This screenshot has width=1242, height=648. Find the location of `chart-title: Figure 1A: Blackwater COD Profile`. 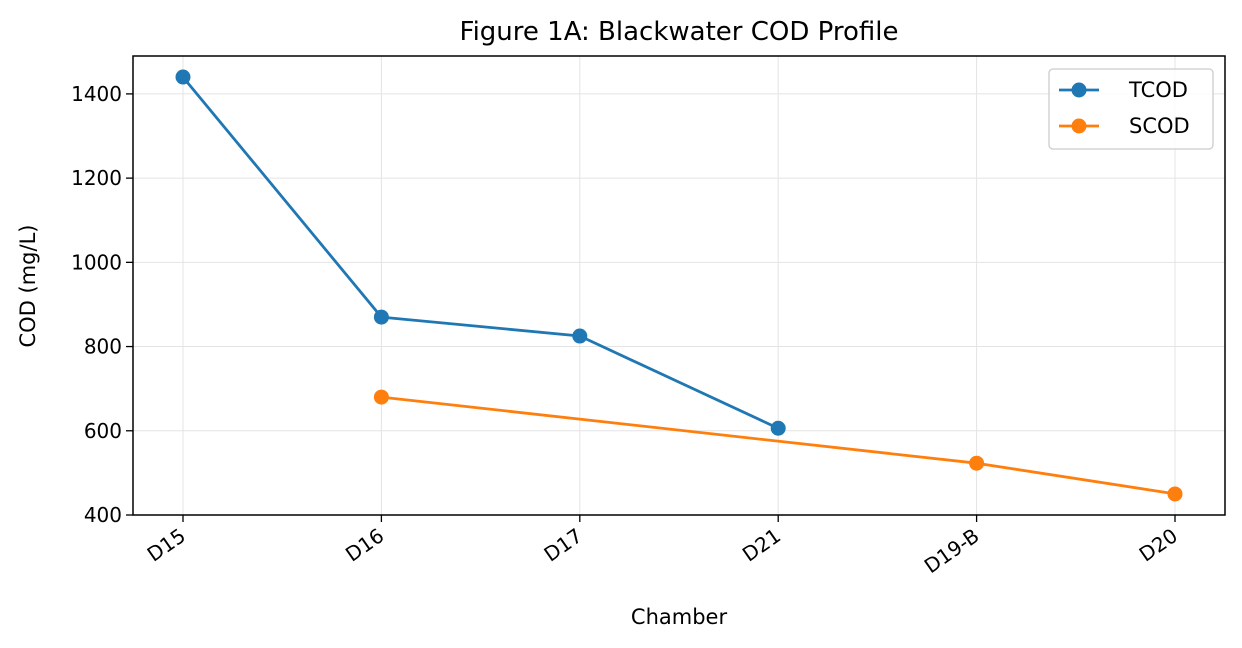

chart-title: Figure 1A: Blackwater COD Profile is located at coordinates (679, 32).